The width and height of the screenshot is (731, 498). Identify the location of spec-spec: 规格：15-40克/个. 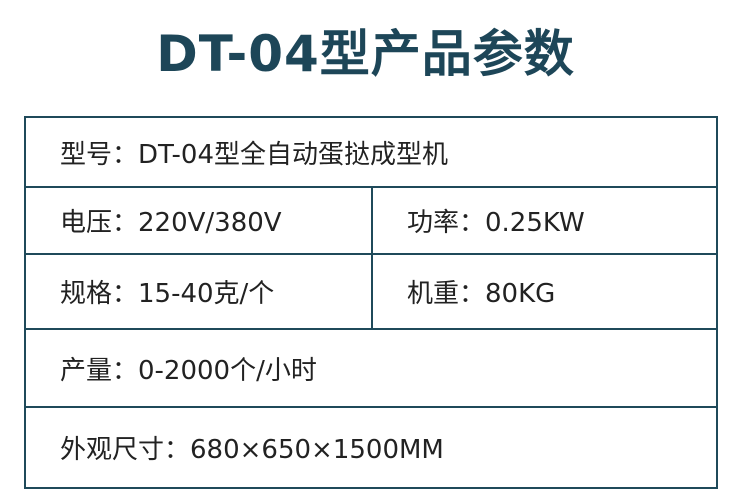
(199, 291).